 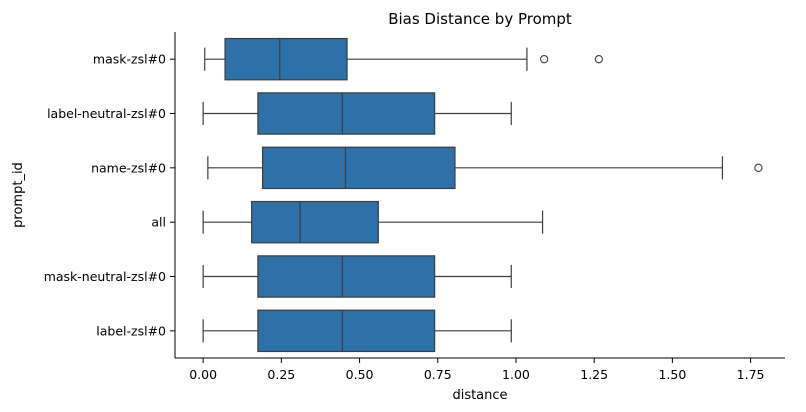 I want to click on x-tick-label: 1.50, so click(x=672, y=374).